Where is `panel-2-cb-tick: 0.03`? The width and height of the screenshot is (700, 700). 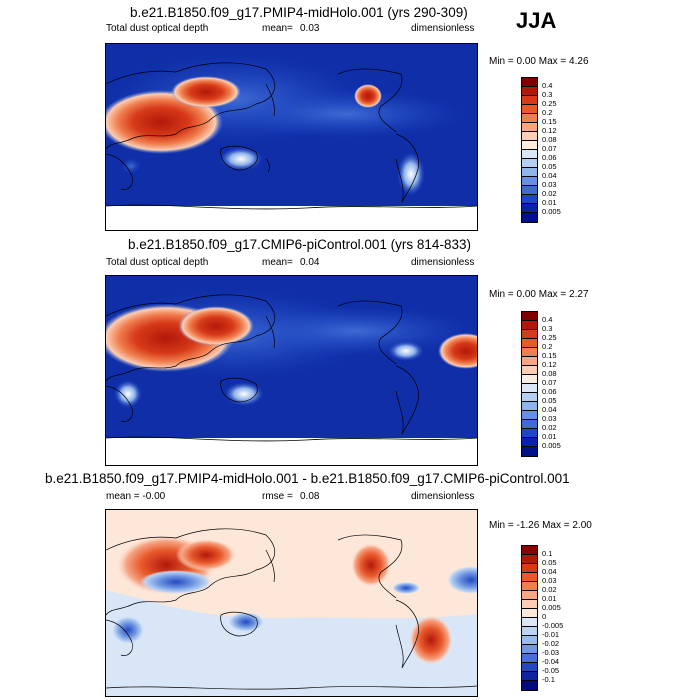 panel-2-cb-tick: 0.03 is located at coordinates (549, 418).